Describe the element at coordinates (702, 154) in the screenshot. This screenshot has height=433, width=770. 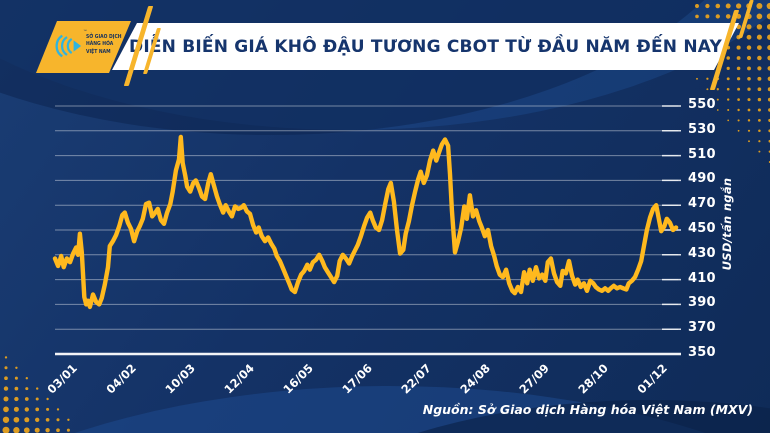
I see `y-tick-label: 510` at that location.